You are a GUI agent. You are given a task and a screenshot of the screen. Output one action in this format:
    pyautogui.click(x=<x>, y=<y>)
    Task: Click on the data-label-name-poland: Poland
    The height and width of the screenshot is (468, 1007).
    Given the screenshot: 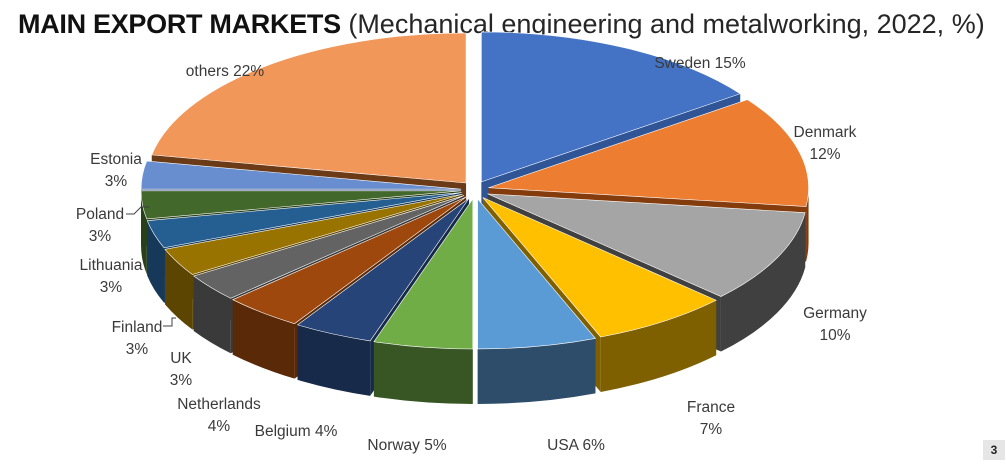 What is the action you would take?
    pyautogui.click(x=100, y=214)
    